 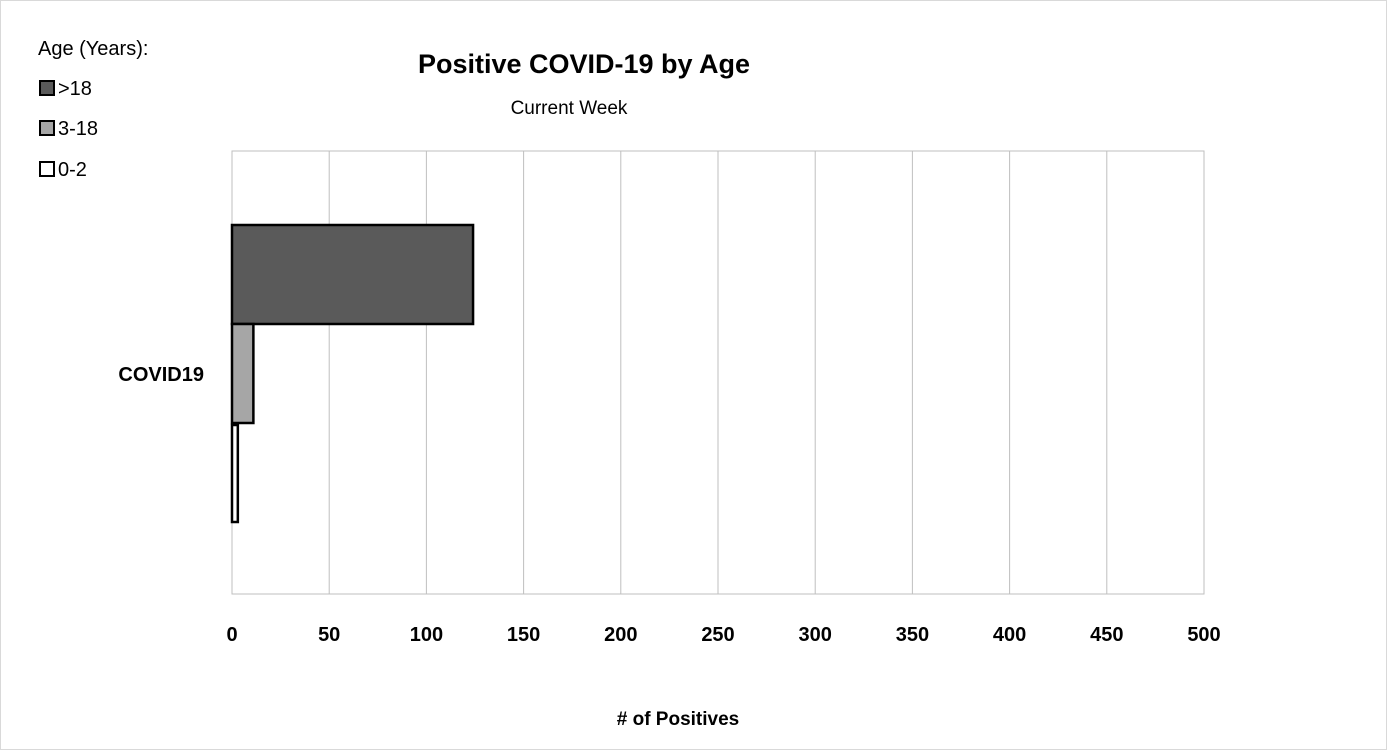 I want to click on legend-label: >18, so click(x=75, y=89).